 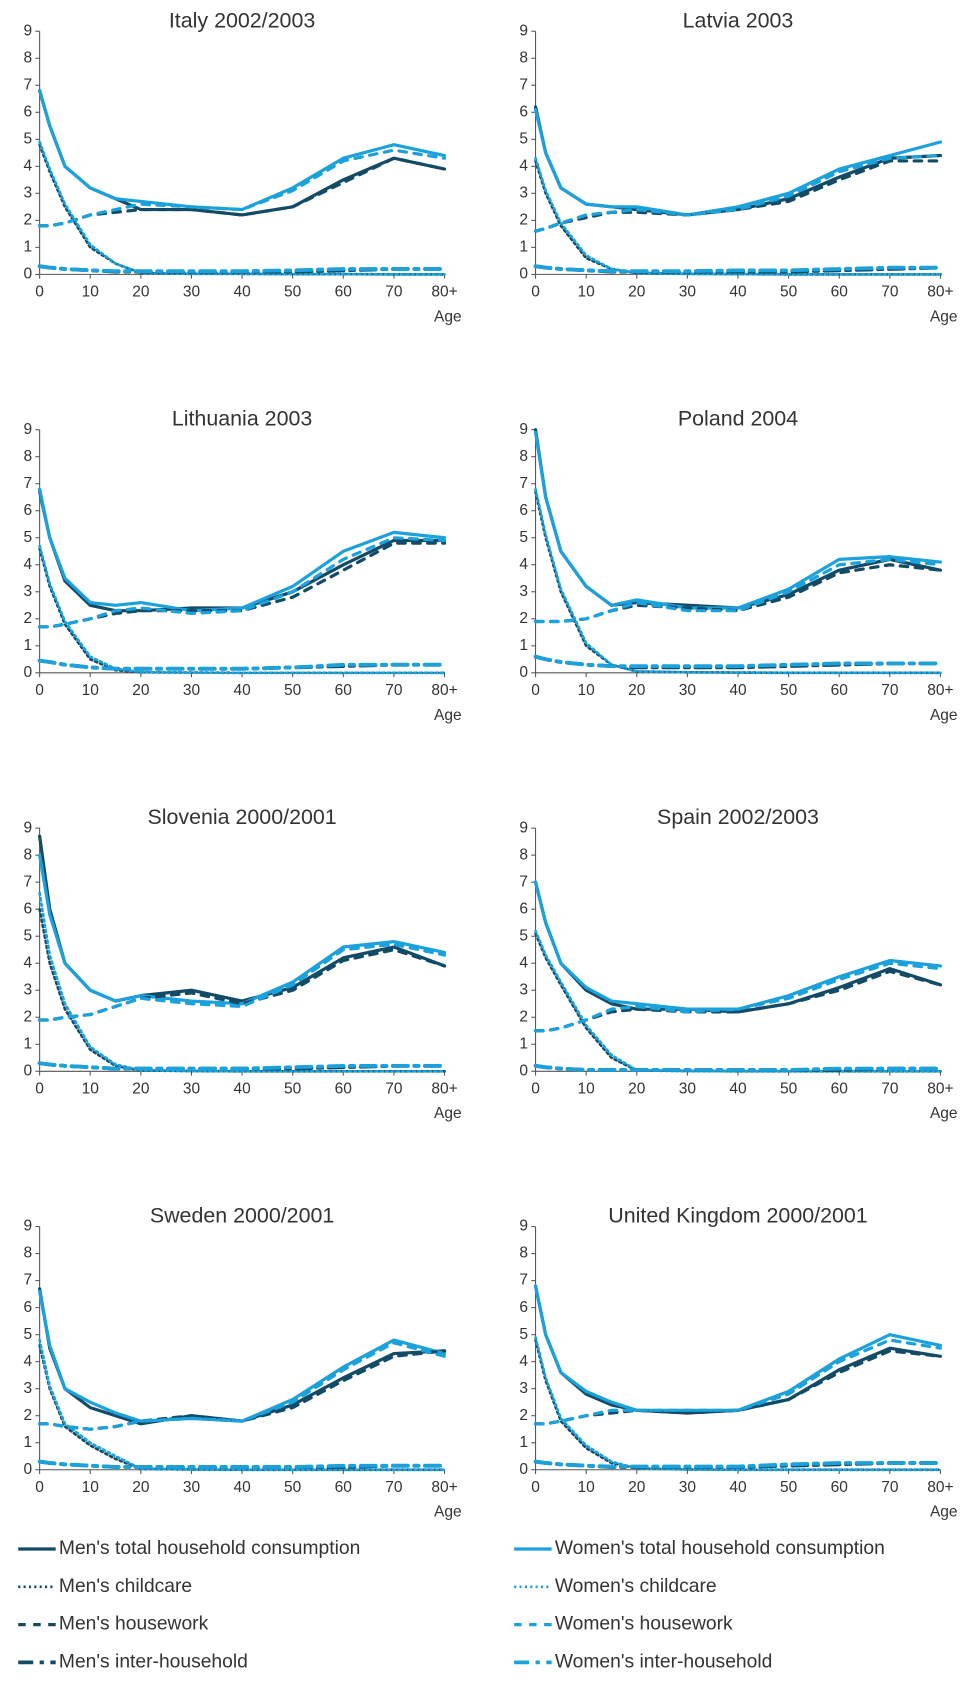 I want to click on legend-label: Women's inter-household, so click(x=664, y=1662).